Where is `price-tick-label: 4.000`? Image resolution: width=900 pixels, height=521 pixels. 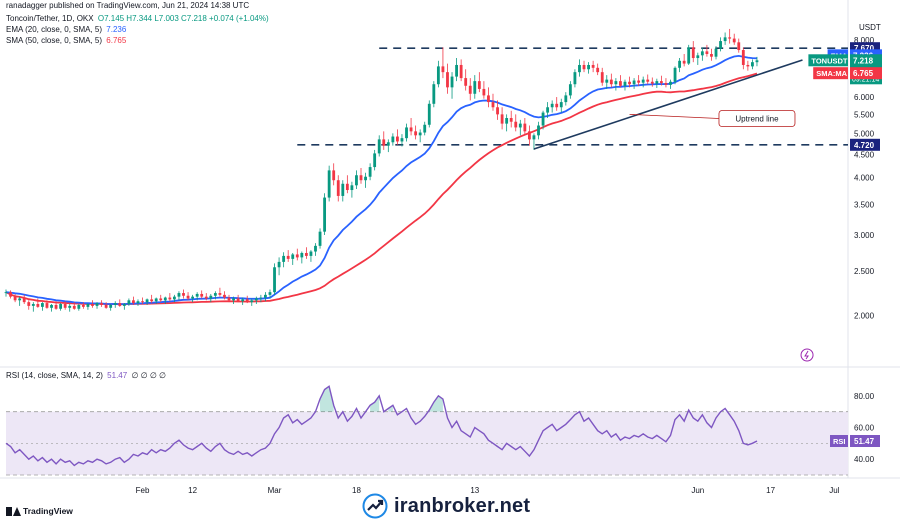 price-tick-label: 4.000 is located at coordinates (864, 178).